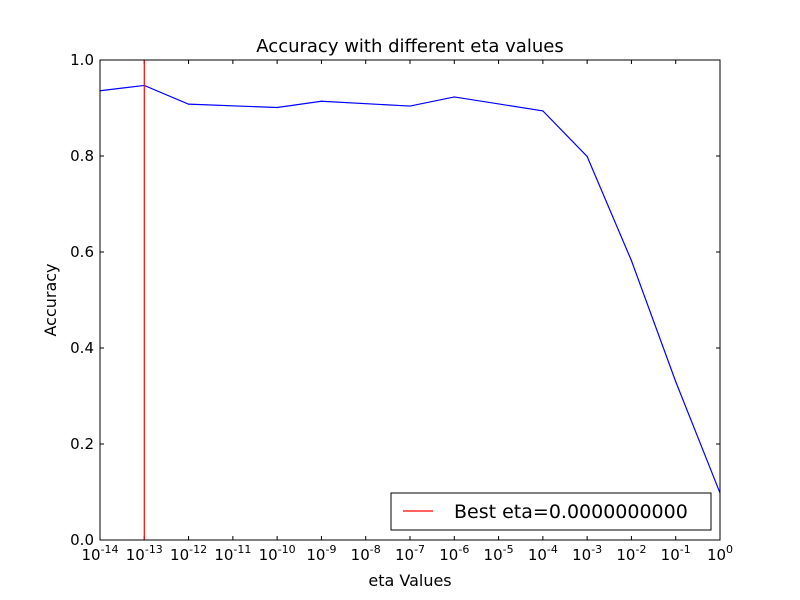 This screenshot has width=800, height=600. What do you see at coordinates (552, 549) in the screenshot?
I see `x-tick-exponent: -4` at bounding box center [552, 549].